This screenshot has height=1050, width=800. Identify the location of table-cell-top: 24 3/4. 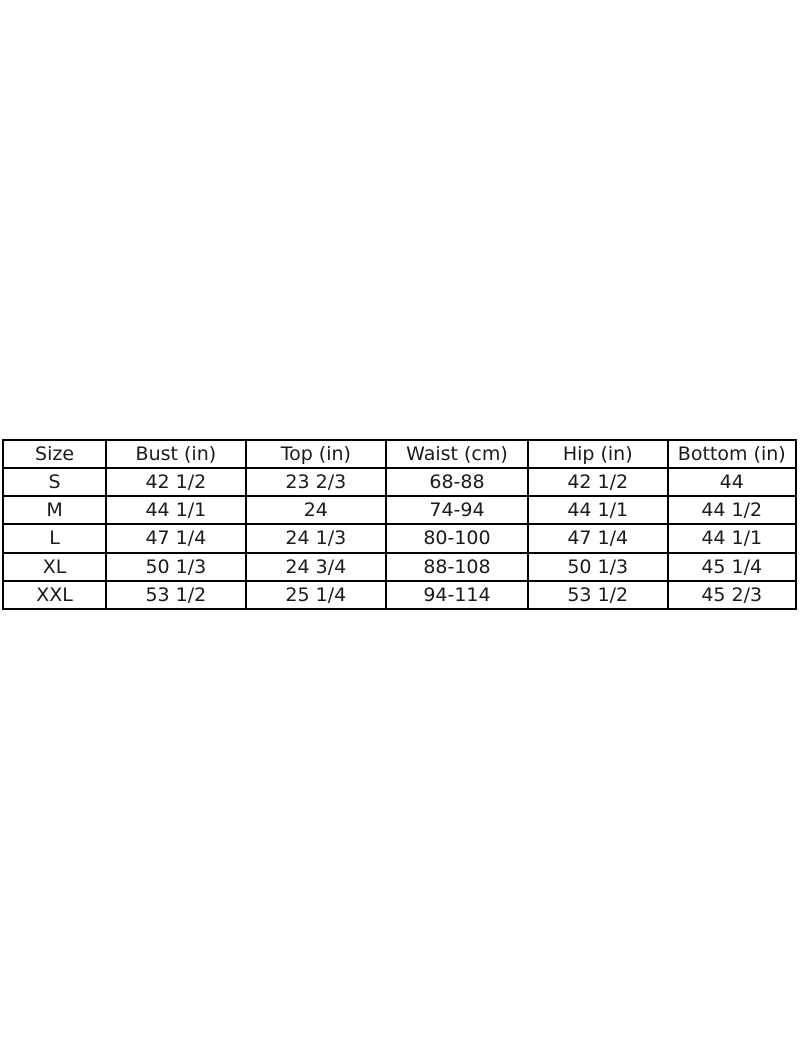
(316, 566).